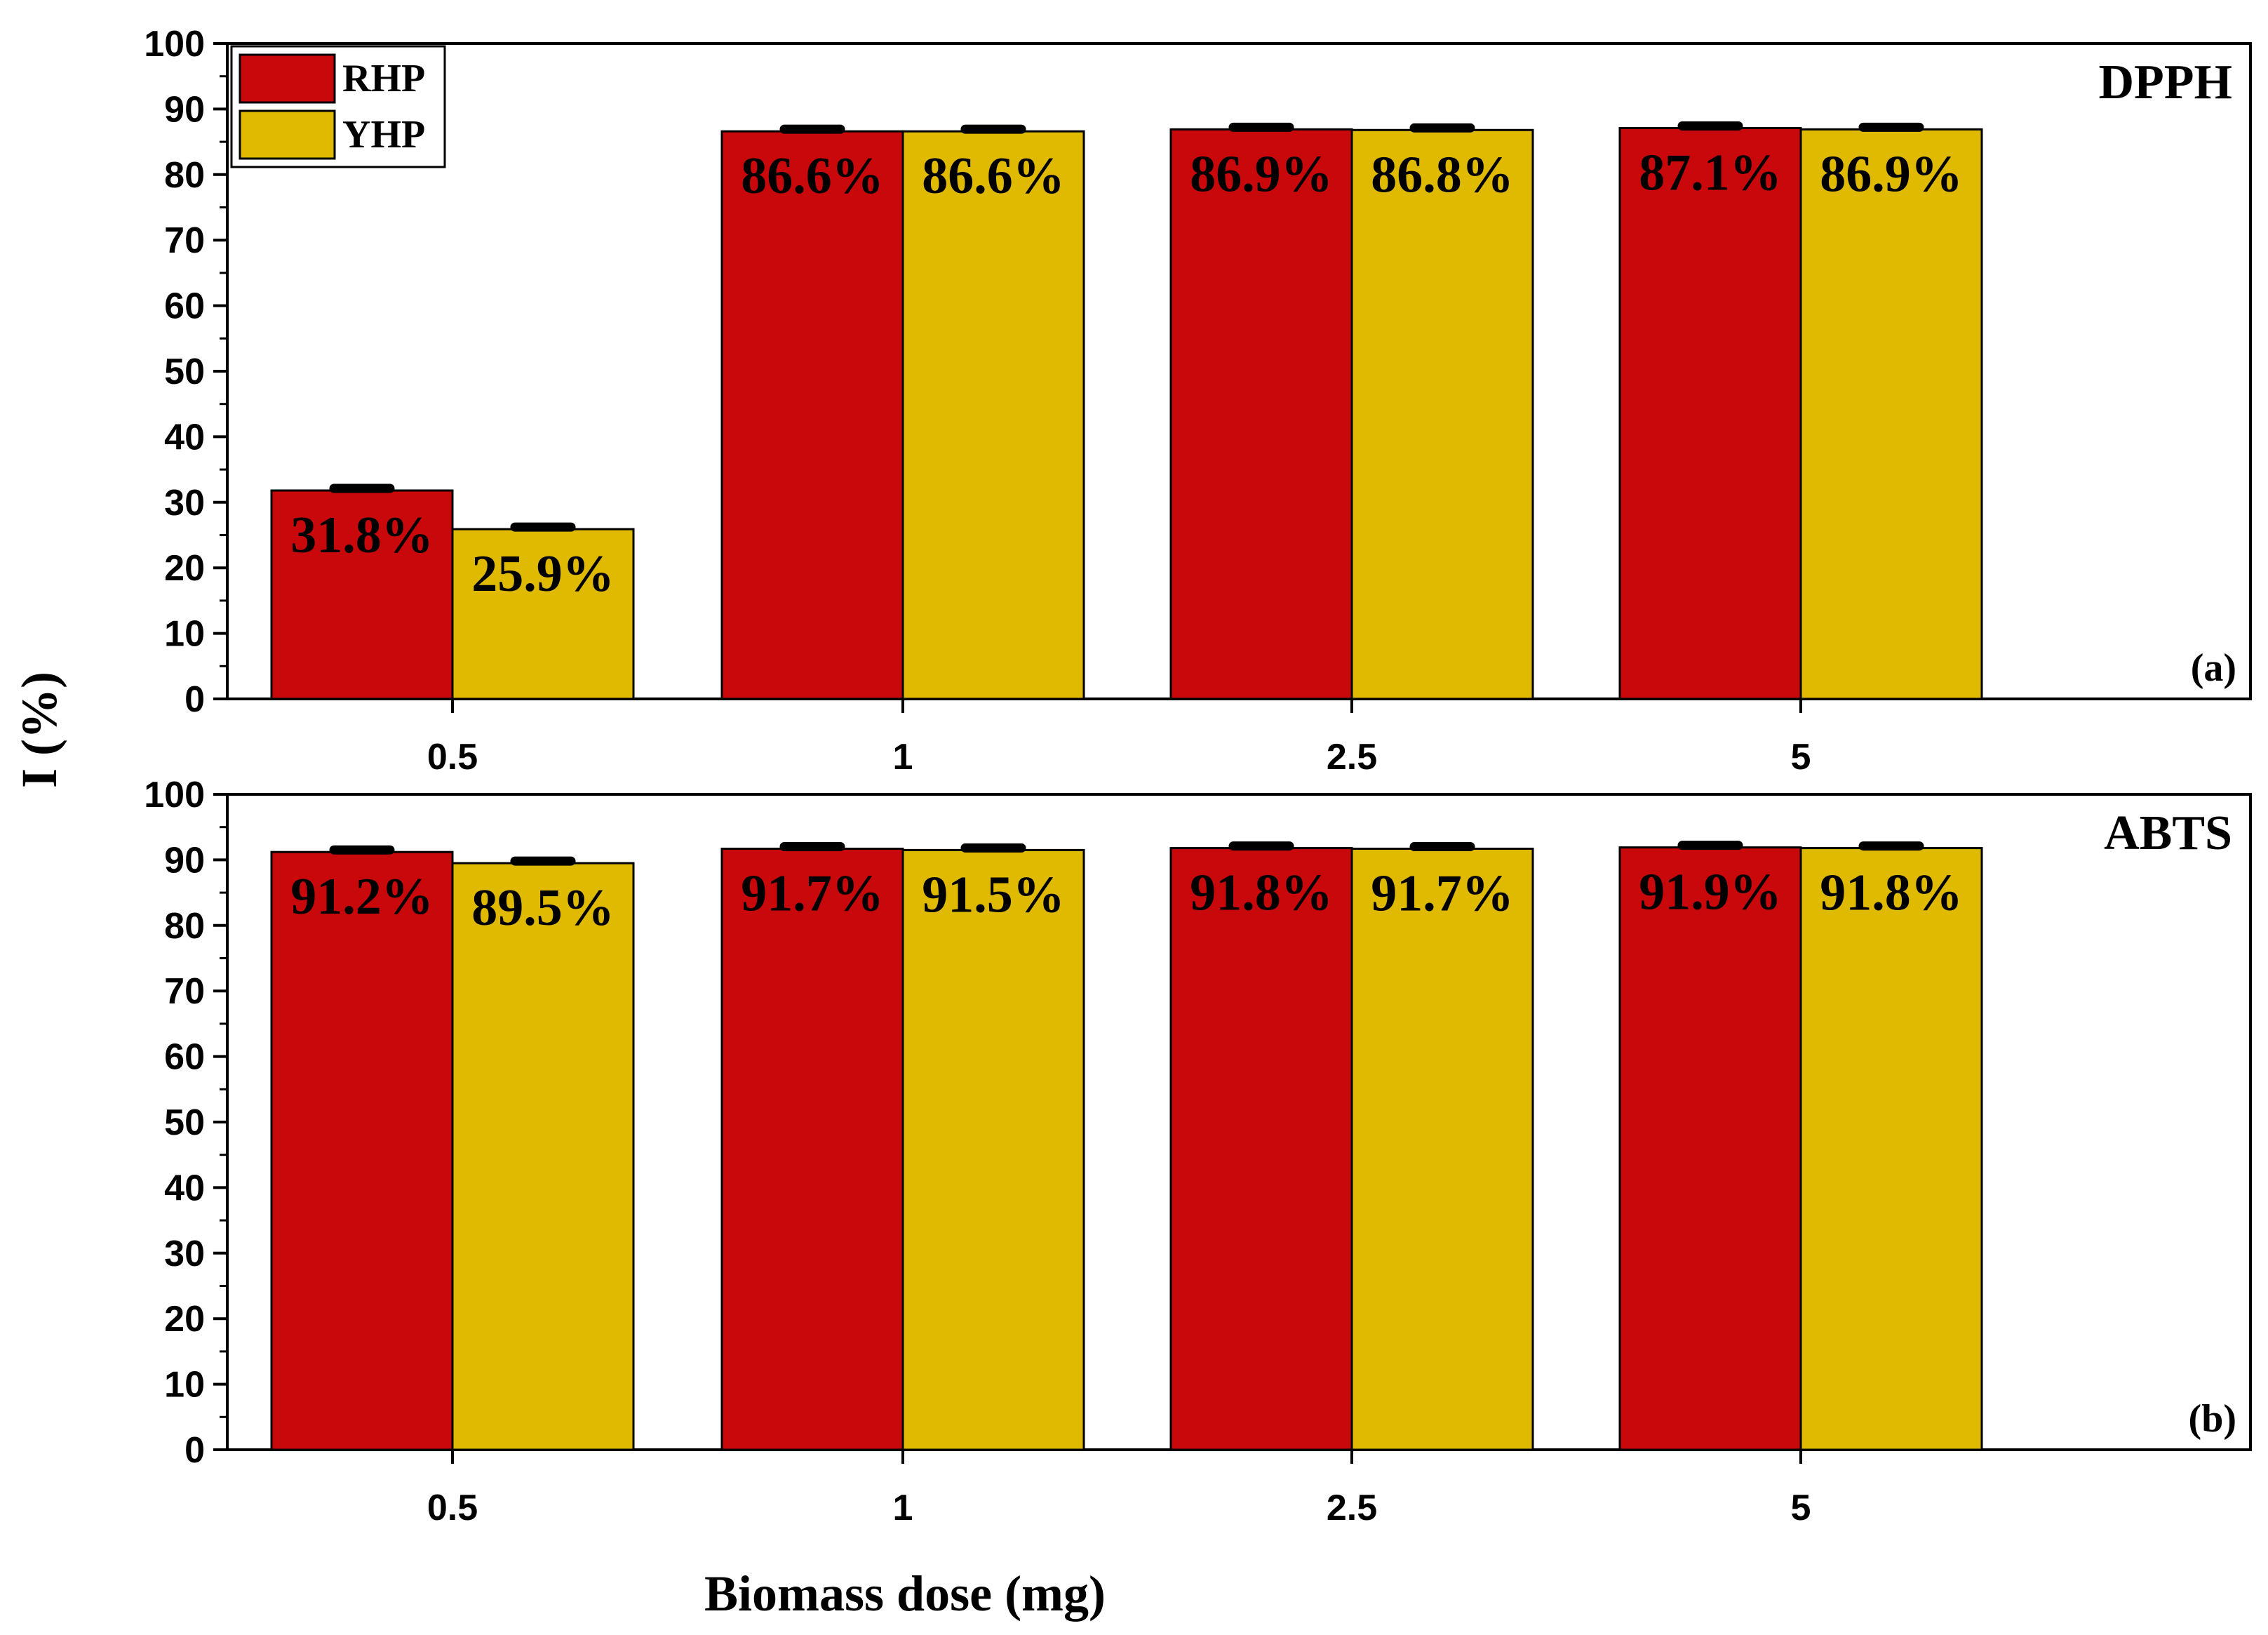 This screenshot has height=1635, width=2268. Describe the element at coordinates (2213, 668) in the screenshot. I see `panel-tag: (a)` at that location.